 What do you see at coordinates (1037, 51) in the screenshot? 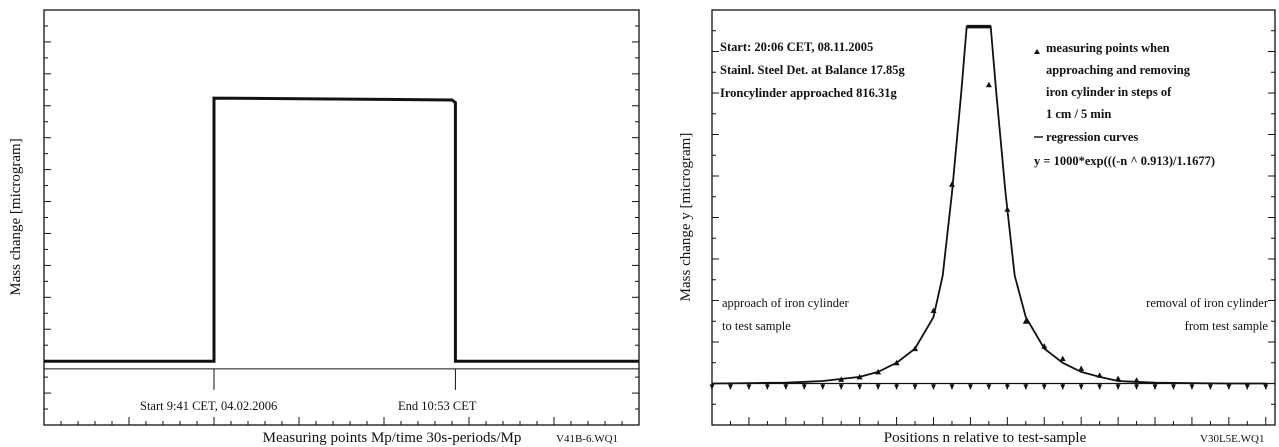
I see `right-legend-triangle-icon` at bounding box center [1037, 51].